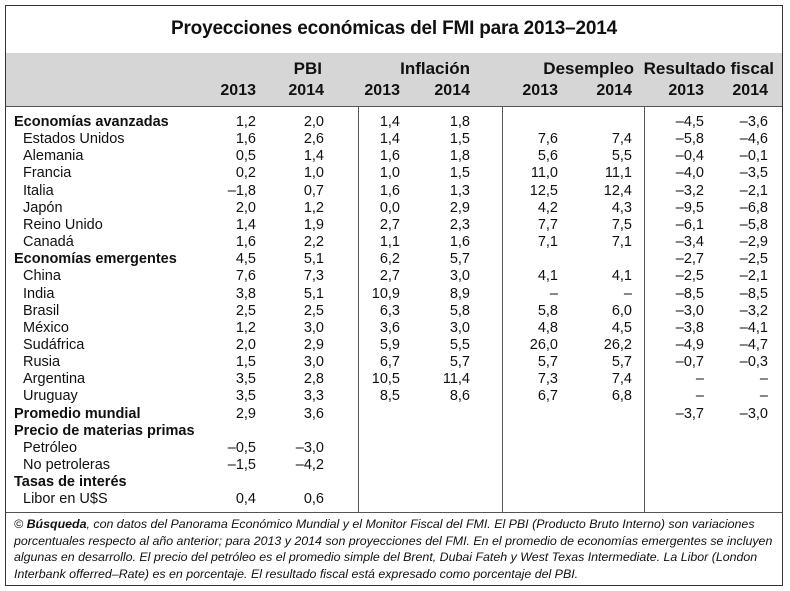 This screenshot has width=790, height=591. I want to click on cell-desempleo-2014: 11,1, so click(618, 173).